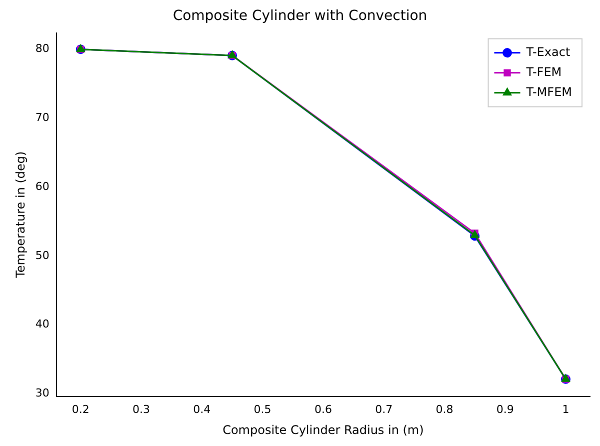 This screenshot has height=446, width=600. I want to click on chart-title: Composite Cylinder with Convection, so click(300, 16).